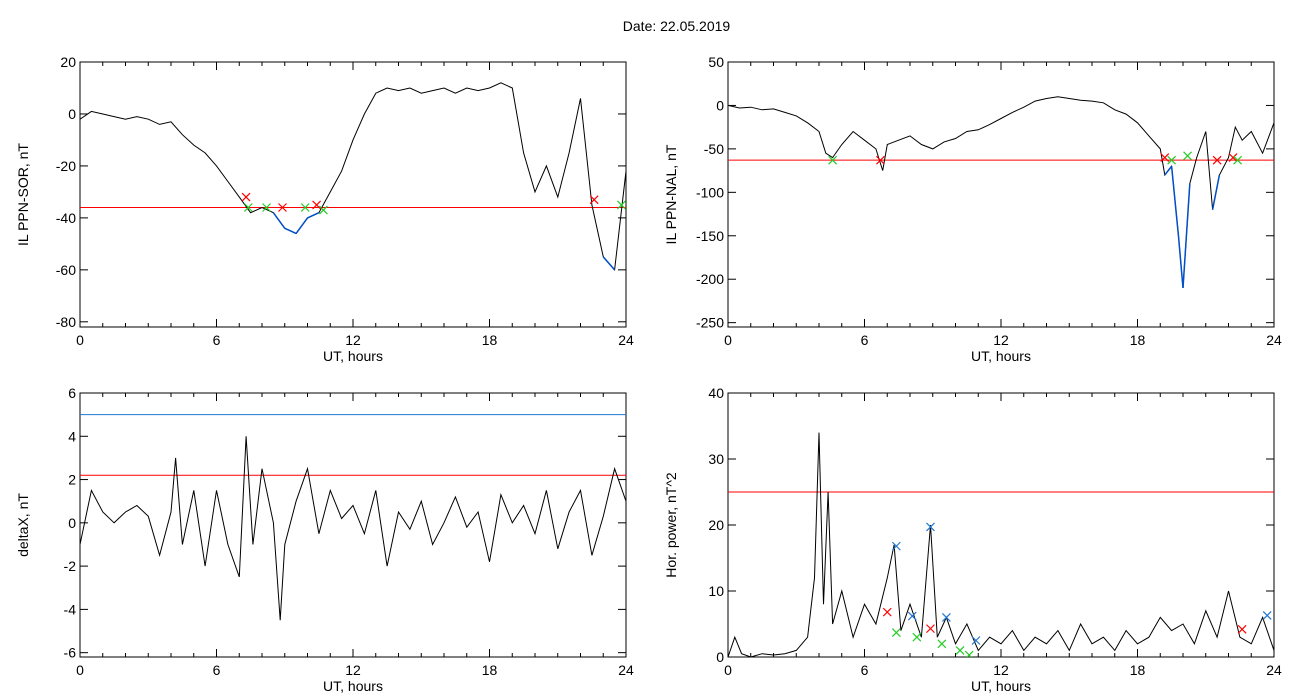 Image resolution: width=1300 pixels, height=700 pixels. What do you see at coordinates (66, 166) in the screenshot?
I see `y-tick-label: -20` at bounding box center [66, 166].